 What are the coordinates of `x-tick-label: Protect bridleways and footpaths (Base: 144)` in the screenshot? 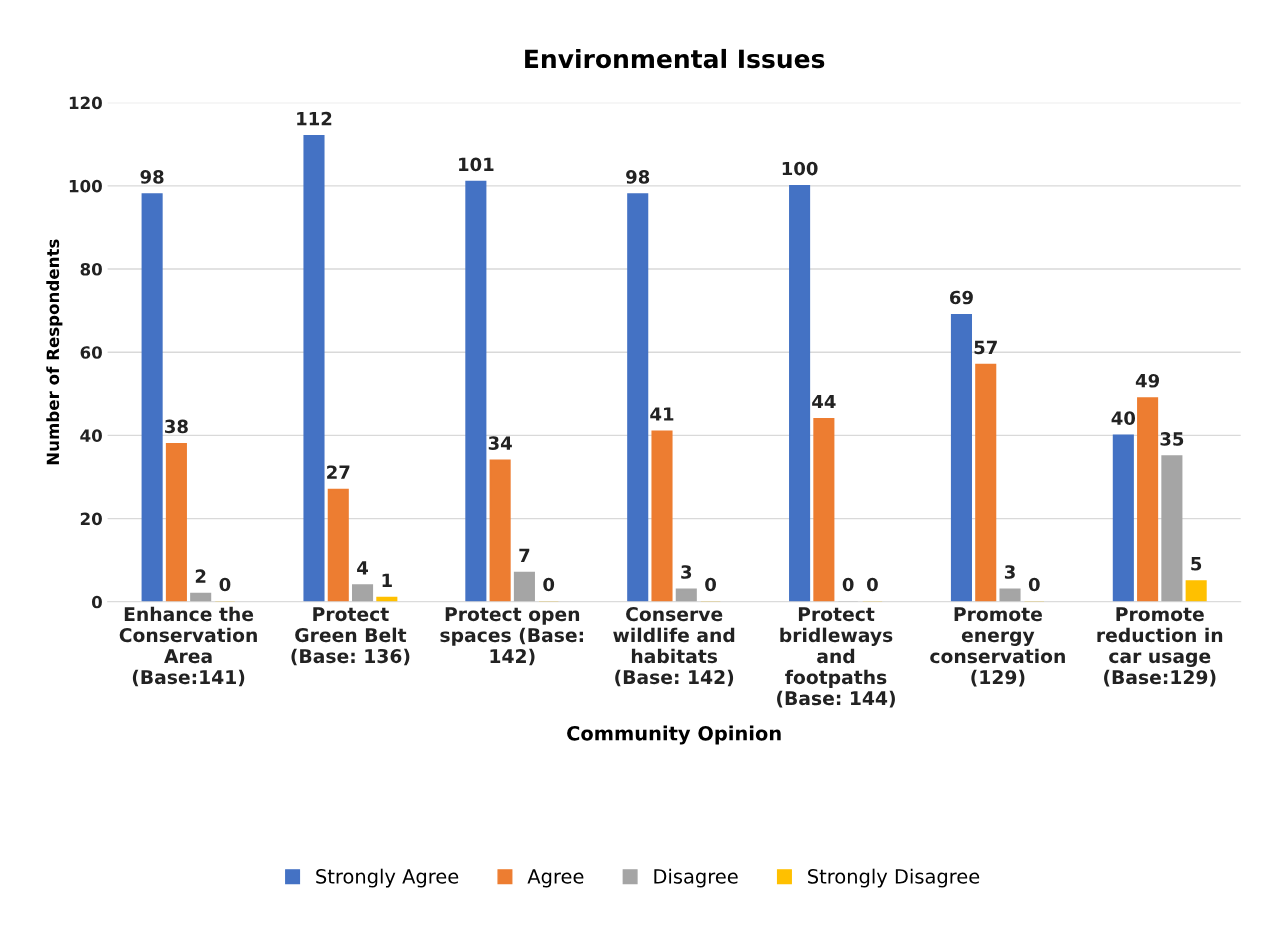 It's located at (836, 657).